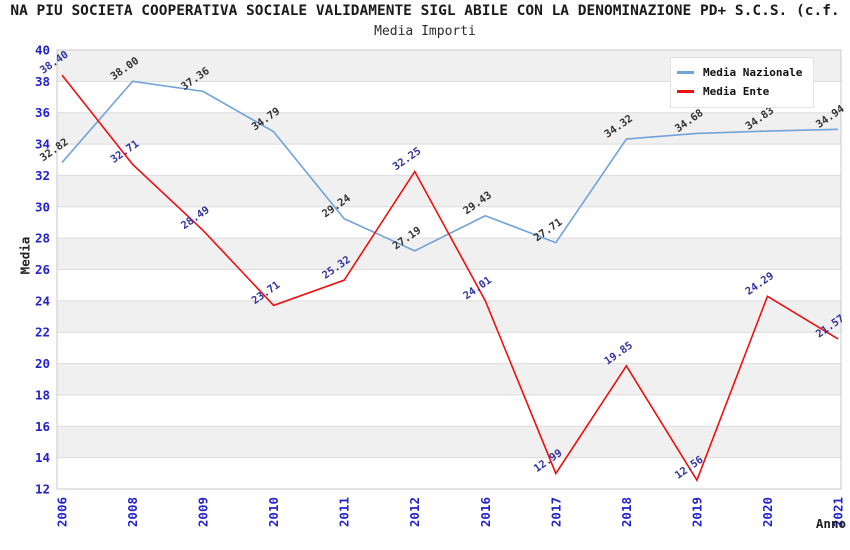 The image size is (850, 550). I want to click on legend: Media Nazionale Media Ente, so click(742, 82).